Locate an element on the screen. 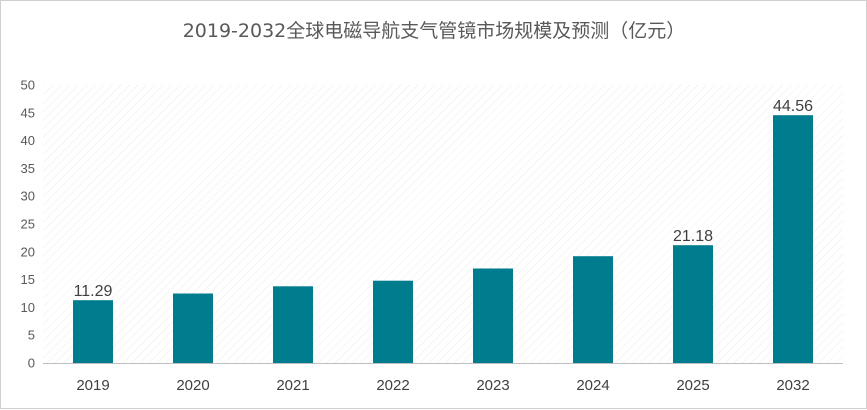 This screenshot has width=867, height=410. y-tick-label: 30 is located at coordinates (28, 196).